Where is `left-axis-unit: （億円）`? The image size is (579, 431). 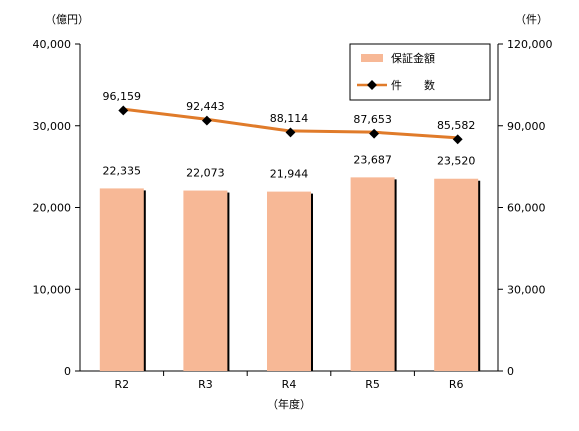 left-axis-unit: （億円） is located at coordinates (67, 19).